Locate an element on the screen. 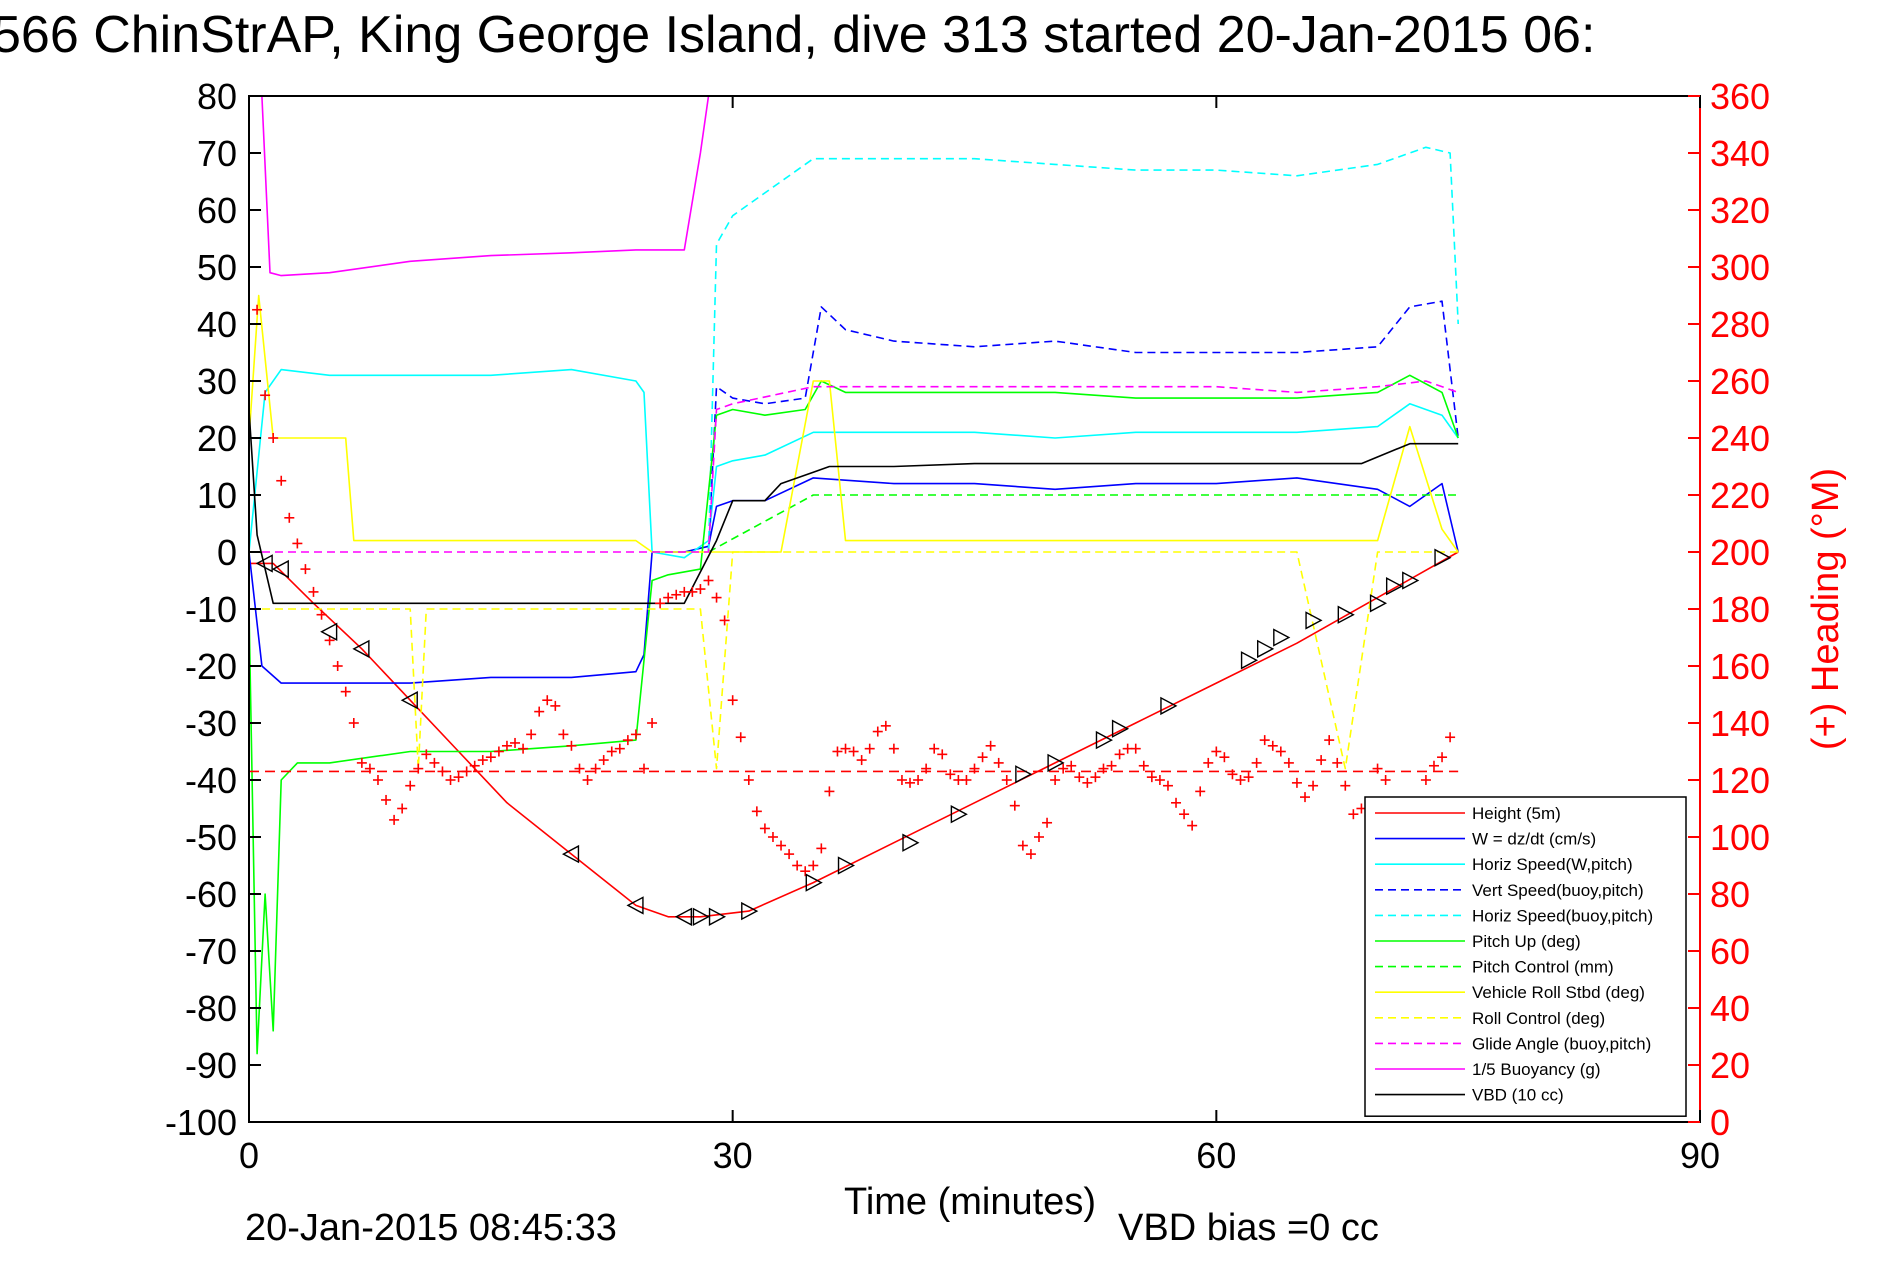  y-tick-label: -70 is located at coordinates (211, 951).